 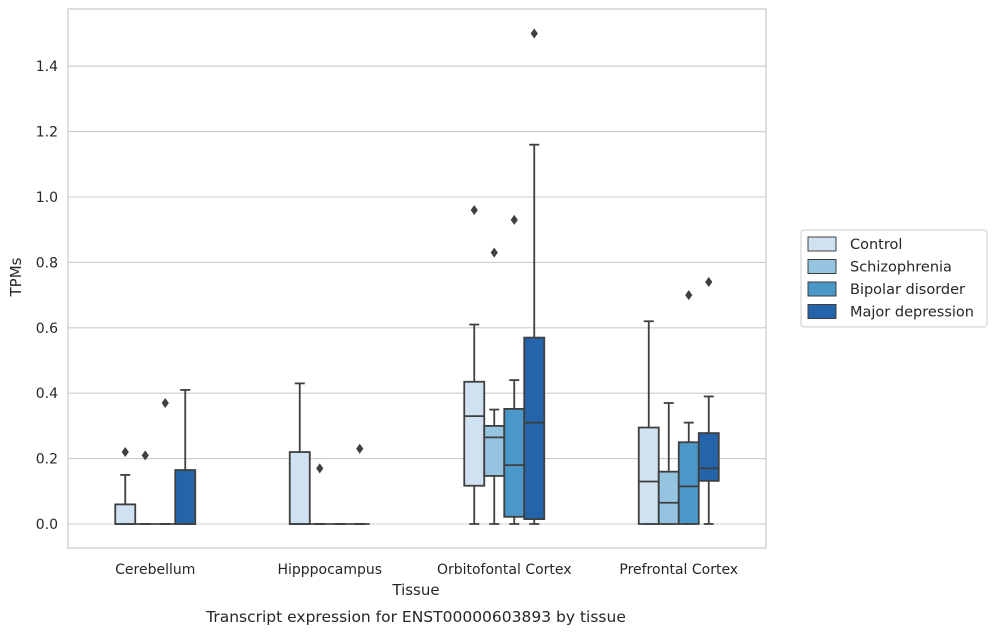 I want to click on legend-frame, so click(x=894, y=278).